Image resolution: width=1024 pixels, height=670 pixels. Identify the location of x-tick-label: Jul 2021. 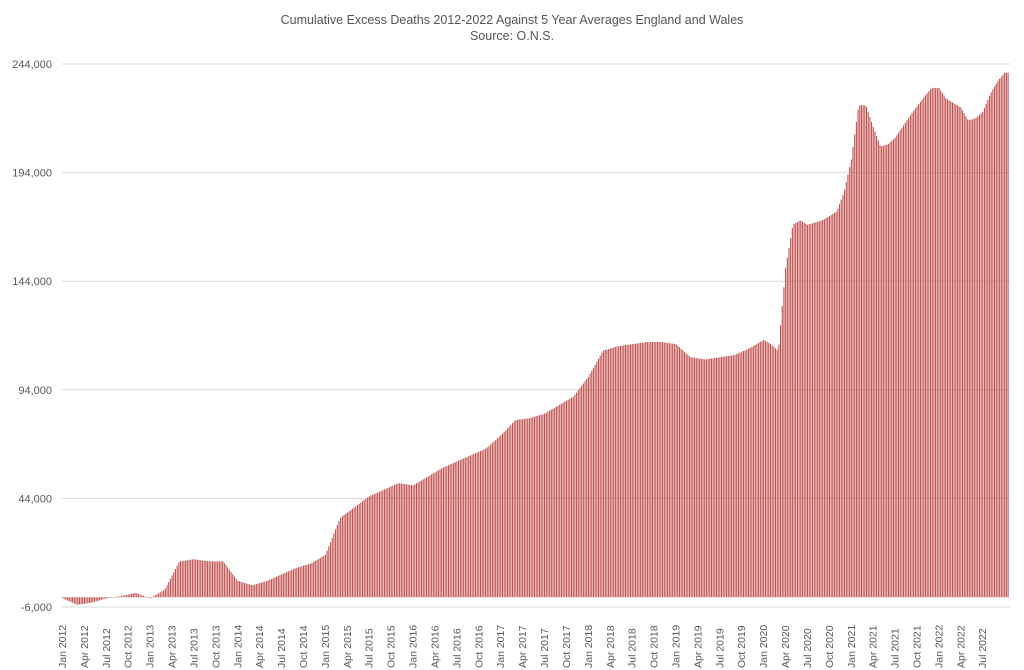
(896, 648).